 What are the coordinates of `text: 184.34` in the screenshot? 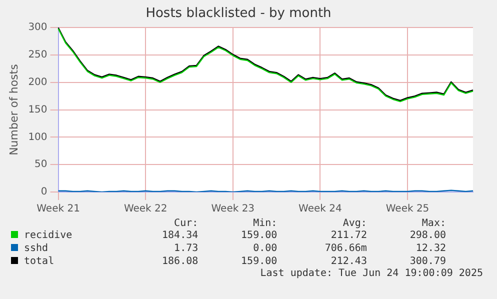 It's located at (180, 235).